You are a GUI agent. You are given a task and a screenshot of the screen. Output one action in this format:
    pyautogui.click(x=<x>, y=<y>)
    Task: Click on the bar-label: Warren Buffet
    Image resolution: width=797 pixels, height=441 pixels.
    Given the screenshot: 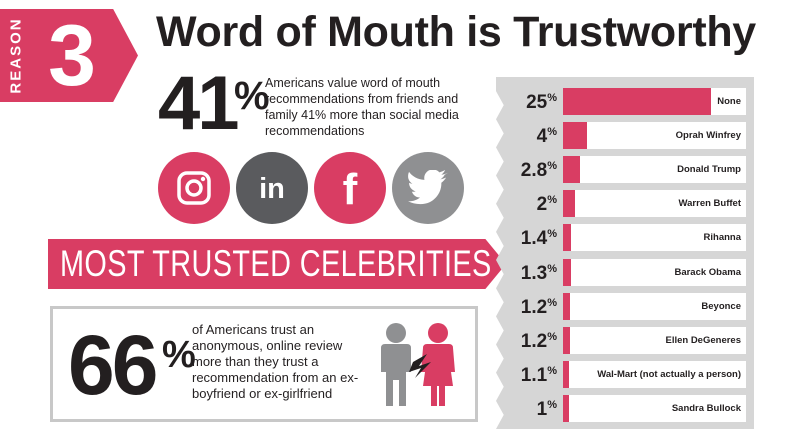 What is the action you would take?
    pyautogui.click(x=709, y=203)
    